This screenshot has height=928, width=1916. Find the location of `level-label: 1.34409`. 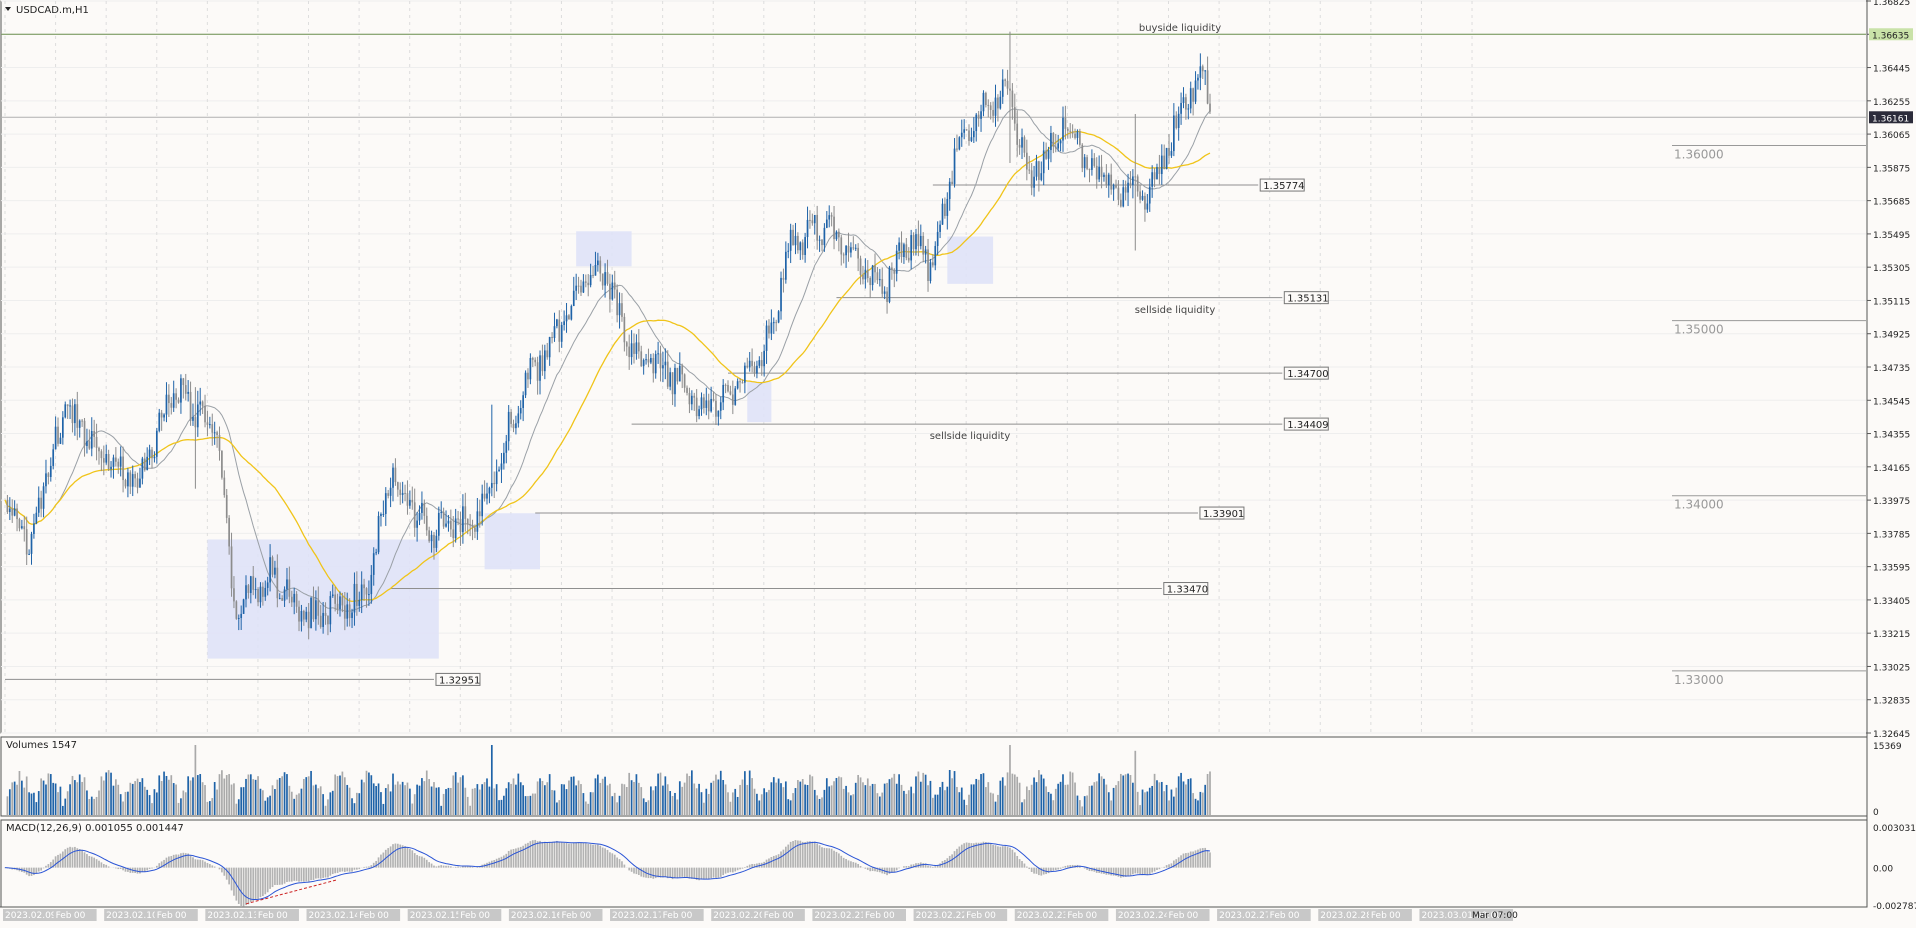

level-label: 1.34409 is located at coordinates (1307, 425).